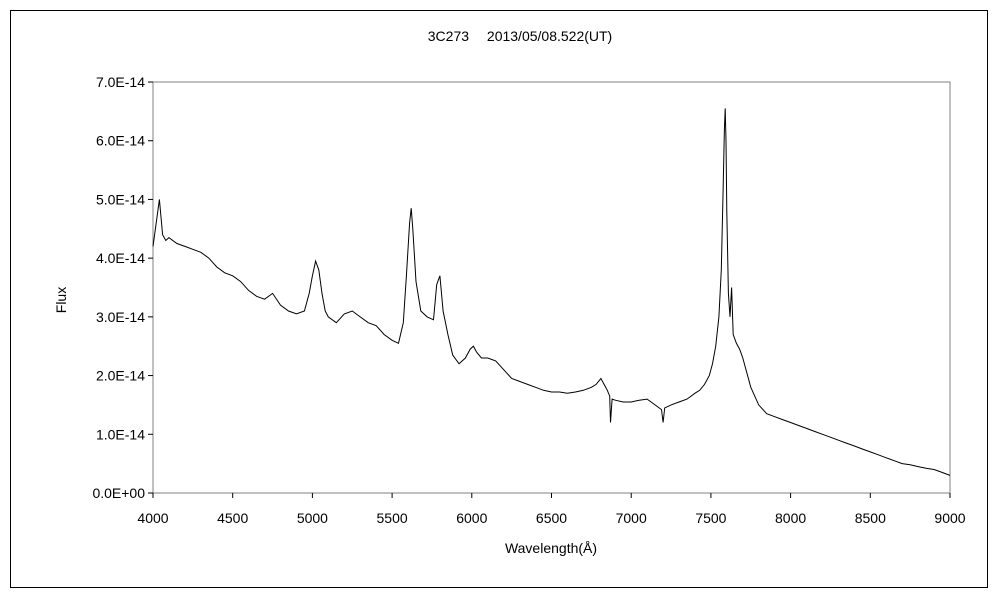  Describe the element at coordinates (120, 258) in the screenshot. I see `y-tick-label: 4.0E-14` at that location.